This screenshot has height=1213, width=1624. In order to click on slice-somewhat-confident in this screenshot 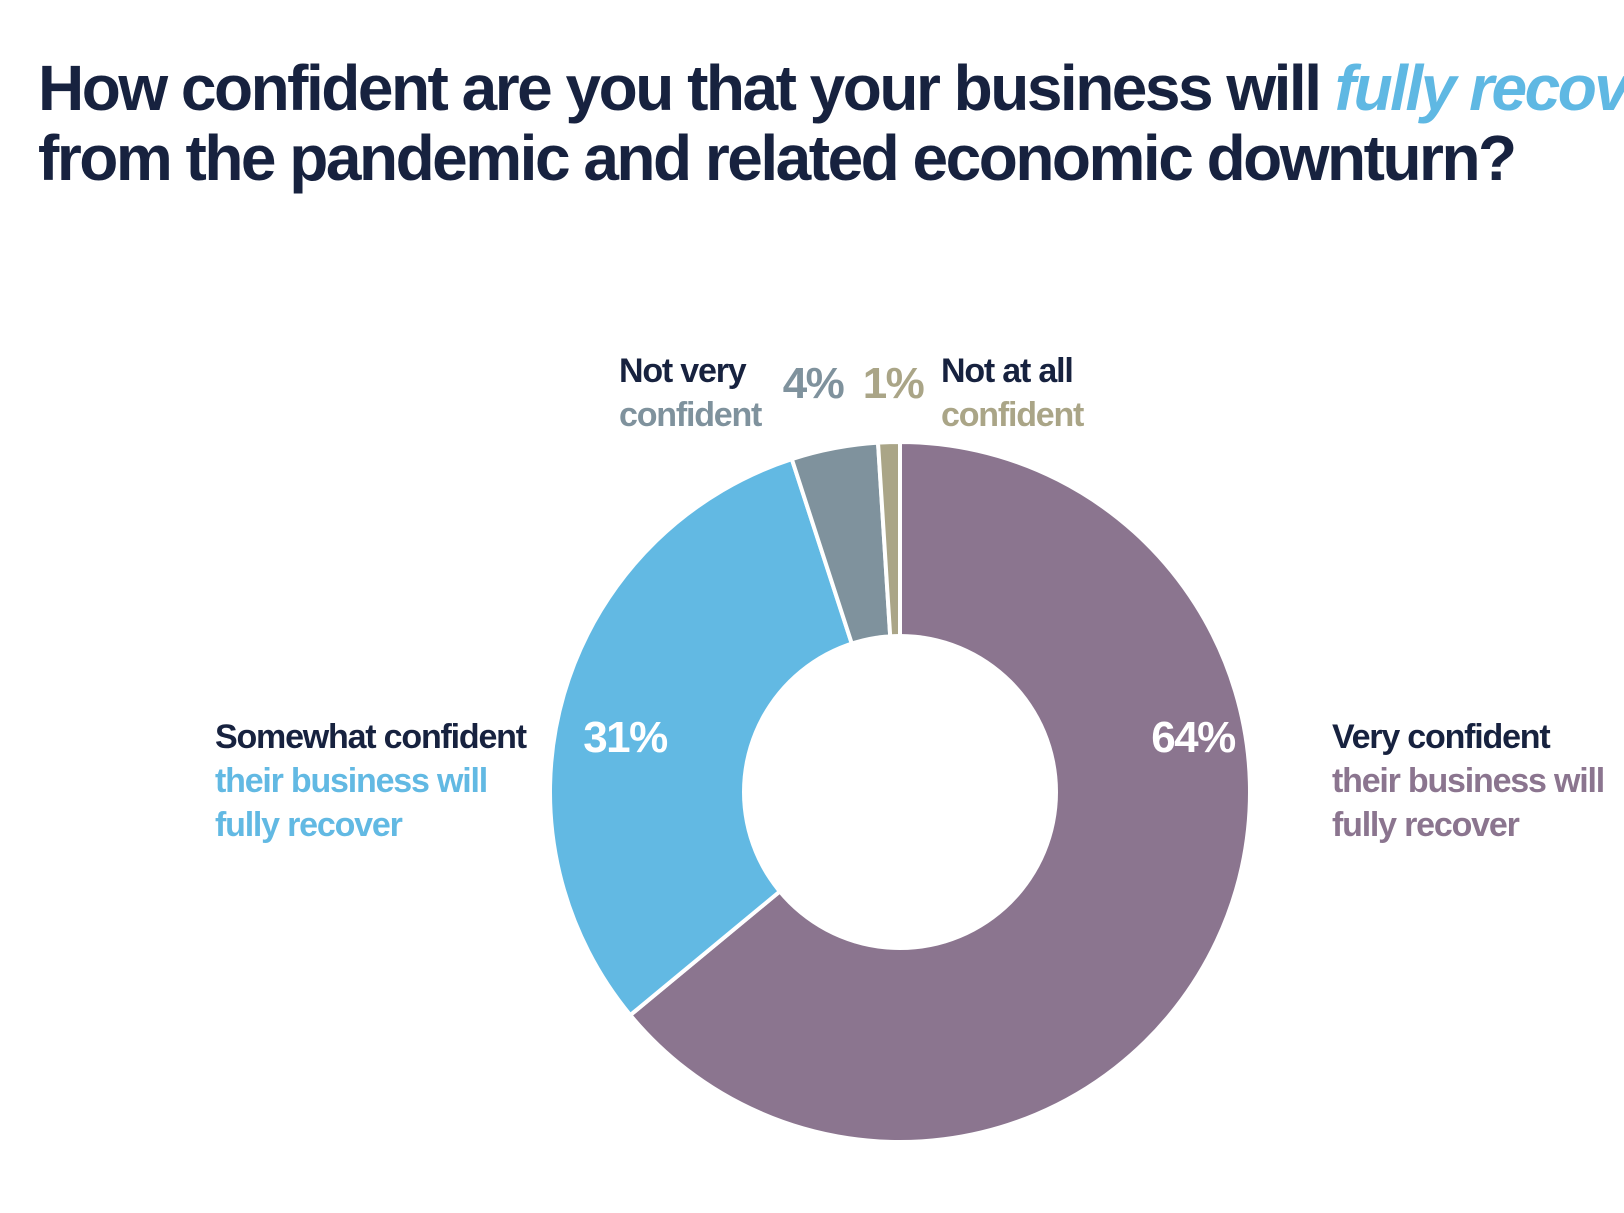, I will do `click(725, 737)`.